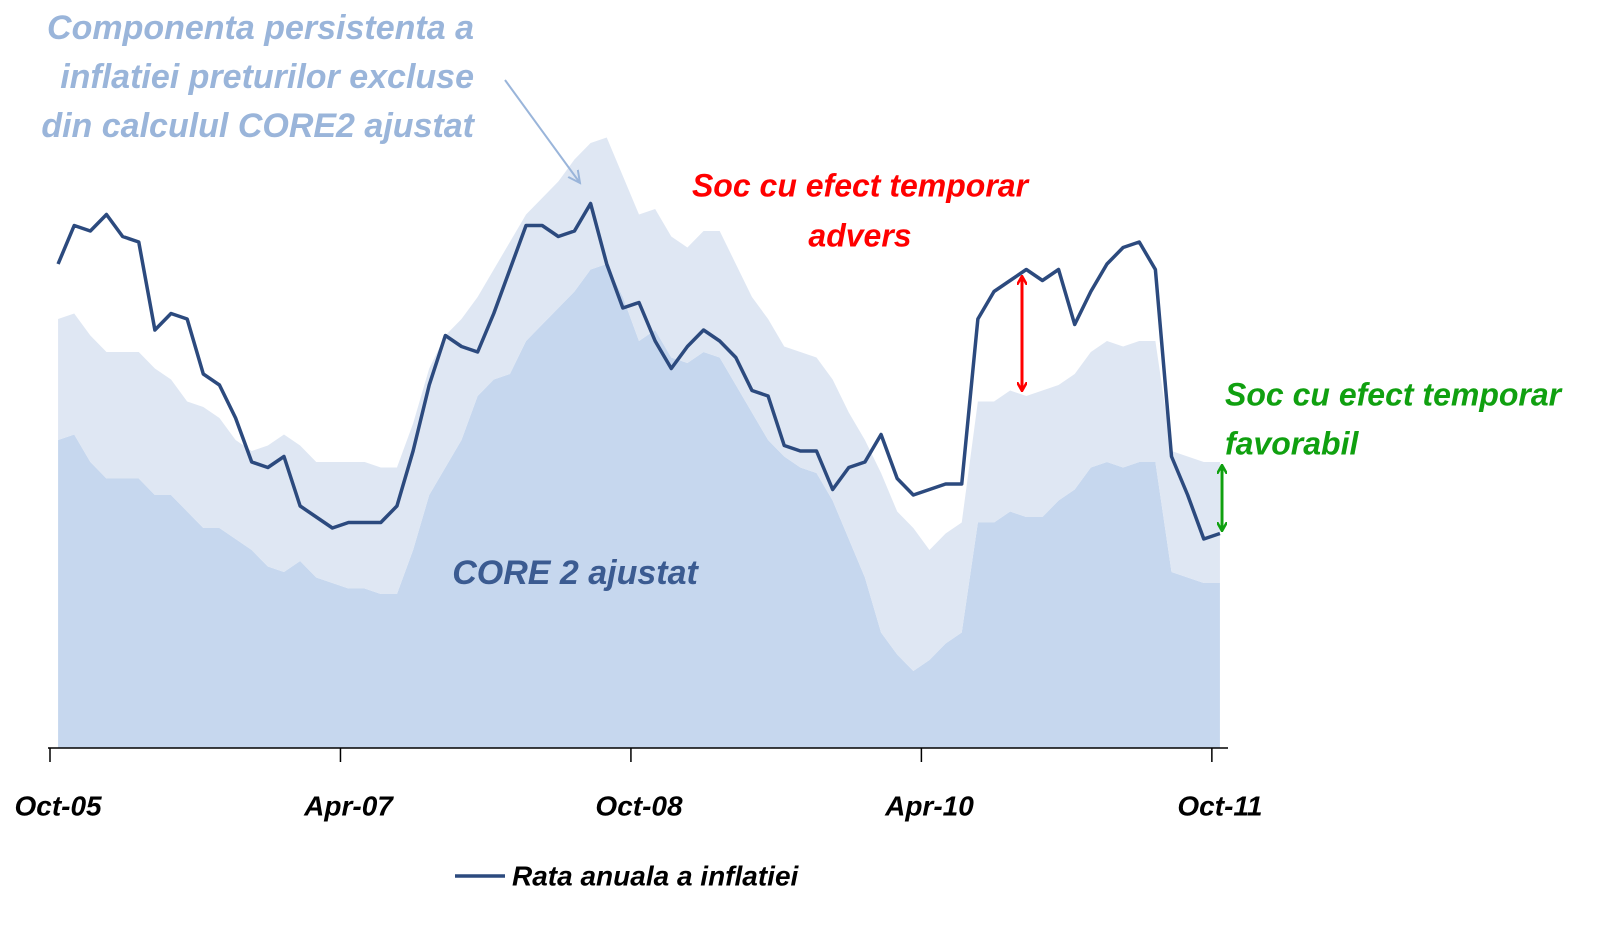 The image size is (1623, 925). Describe the element at coordinates (859, 235) in the screenshot. I see `annotation: advers` at that location.